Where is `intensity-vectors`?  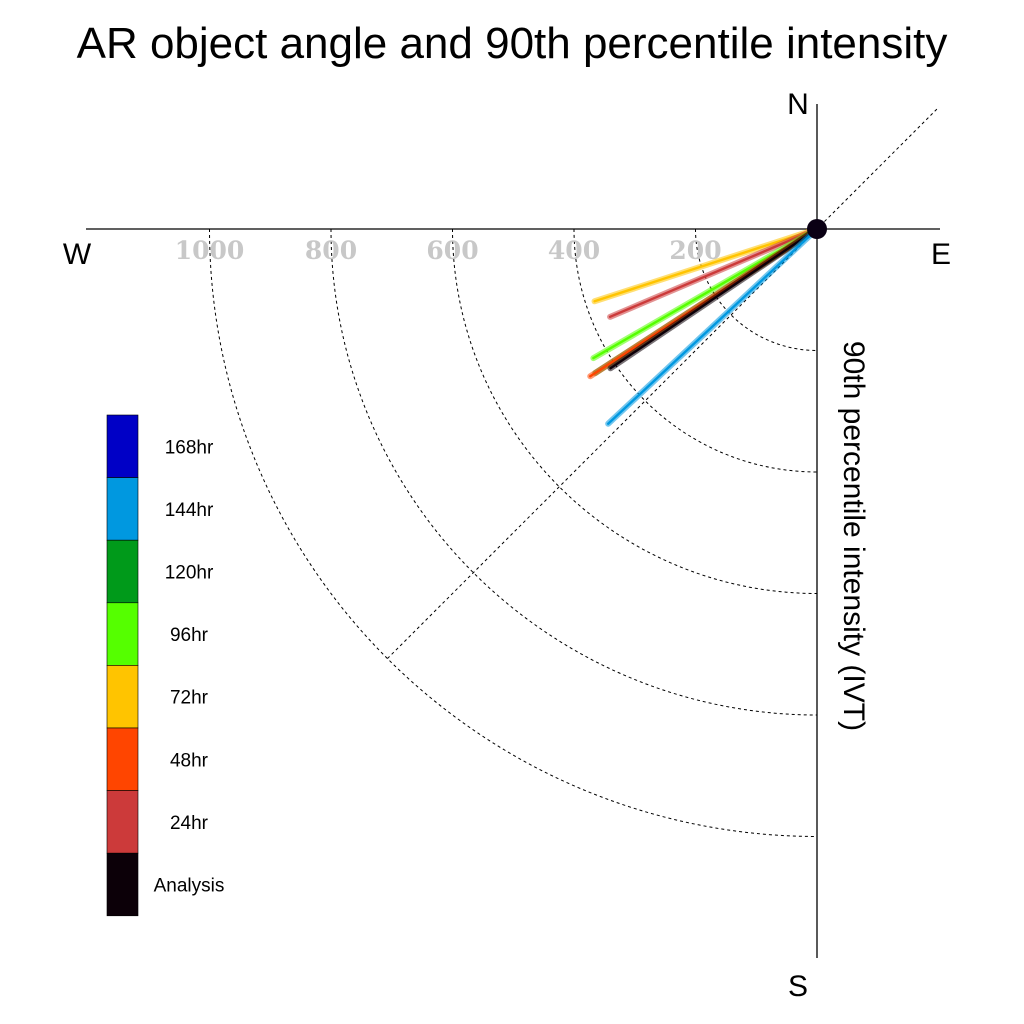
intensity-vectors is located at coordinates (703, 326).